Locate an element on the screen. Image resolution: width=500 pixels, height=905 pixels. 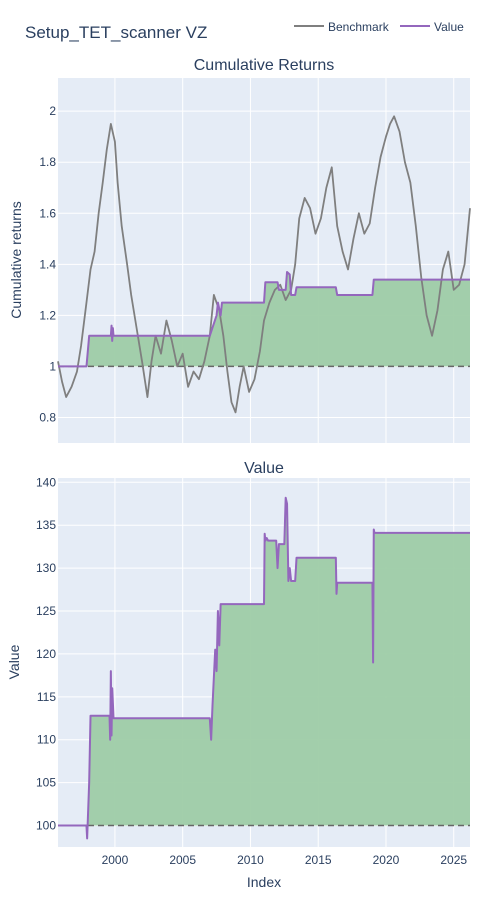
y-tick-label: 110 is located at coordinates (46, 740).